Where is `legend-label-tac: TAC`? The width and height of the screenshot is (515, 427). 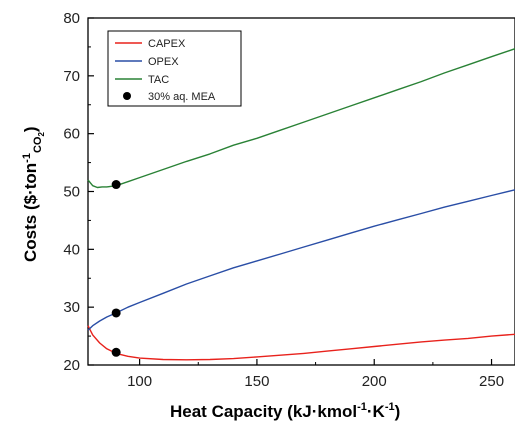
legend-label-tac: TAC is located at coordinates (158, 80).